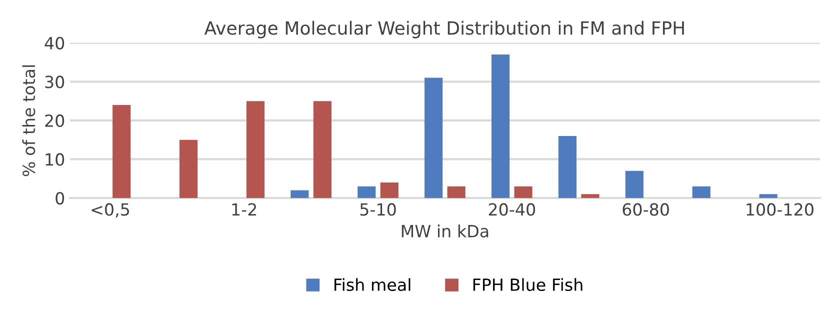  What do you see at coordinates (54, 82) in the screenshot?
I see `y-tick-label: 30` at bounding box center [54, 82].